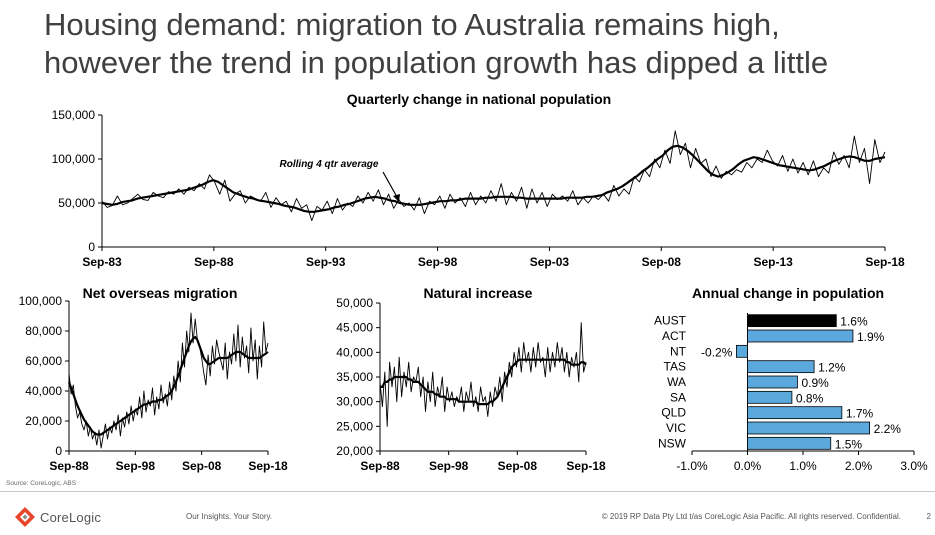  Describe the element at coordinates (676, 382) in the screenshot. I see `annual-category-label: WA` at that location.